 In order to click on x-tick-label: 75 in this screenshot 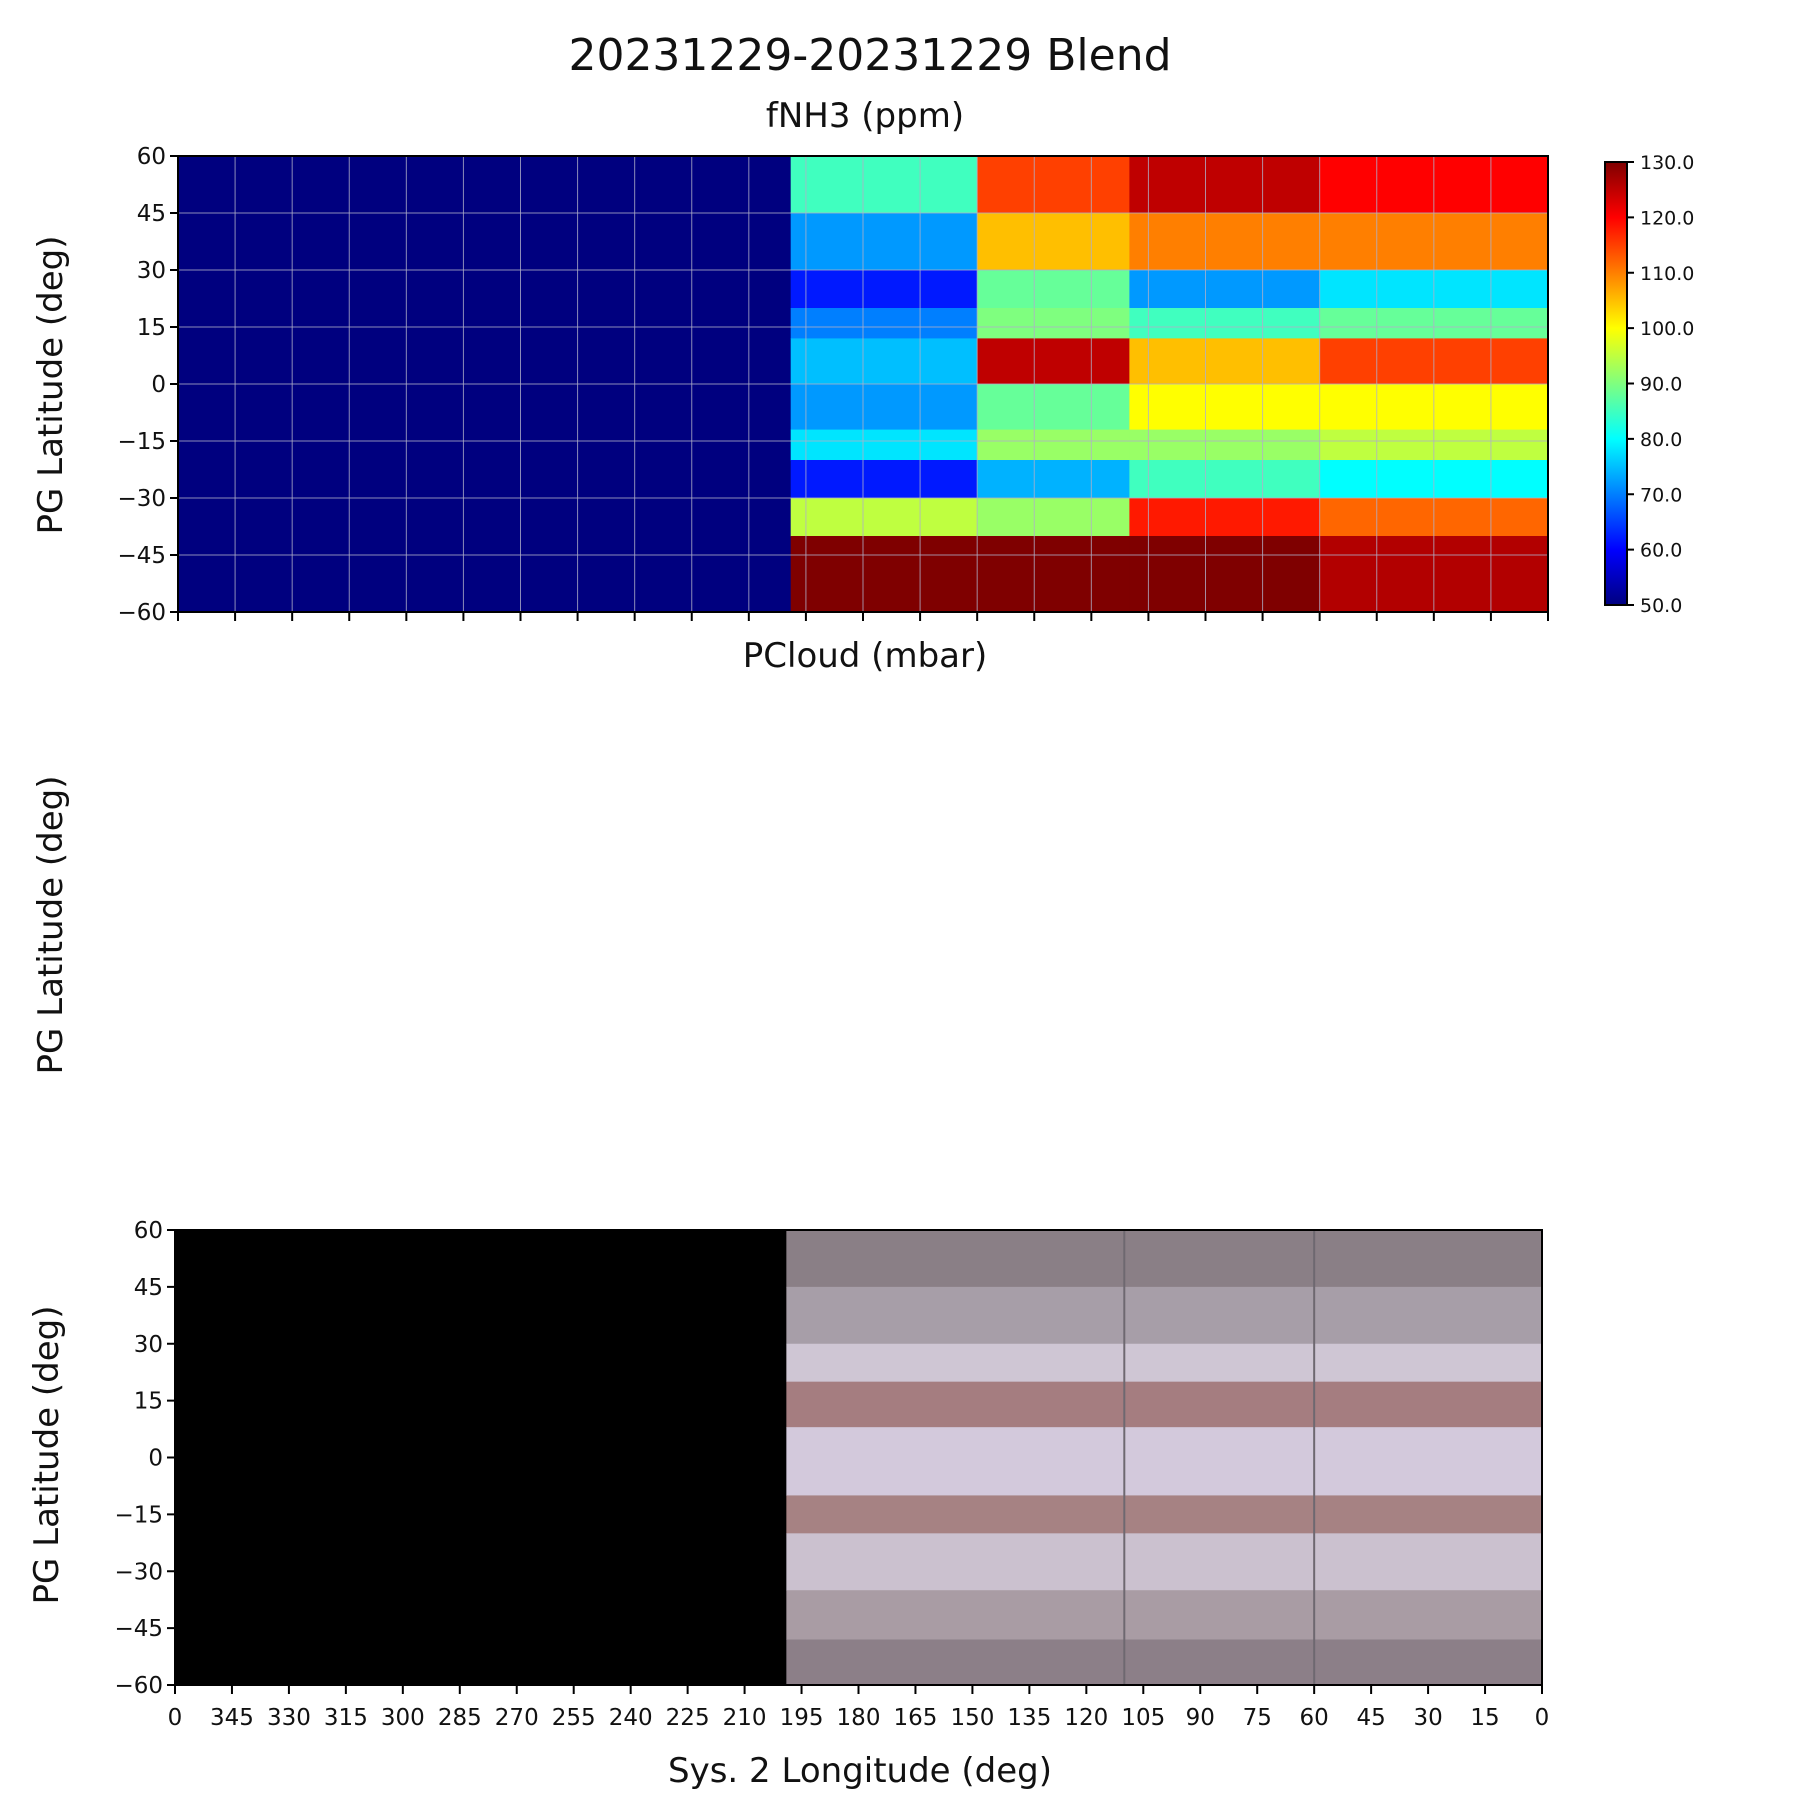, I will do `click(1257, 1718)`.